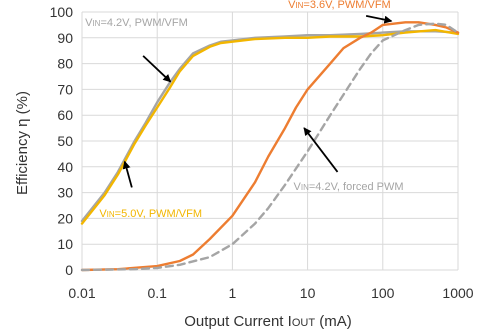 This screenshot has width=482, height=332. I want to click on x-tick-label: 100, so click(383, 293).